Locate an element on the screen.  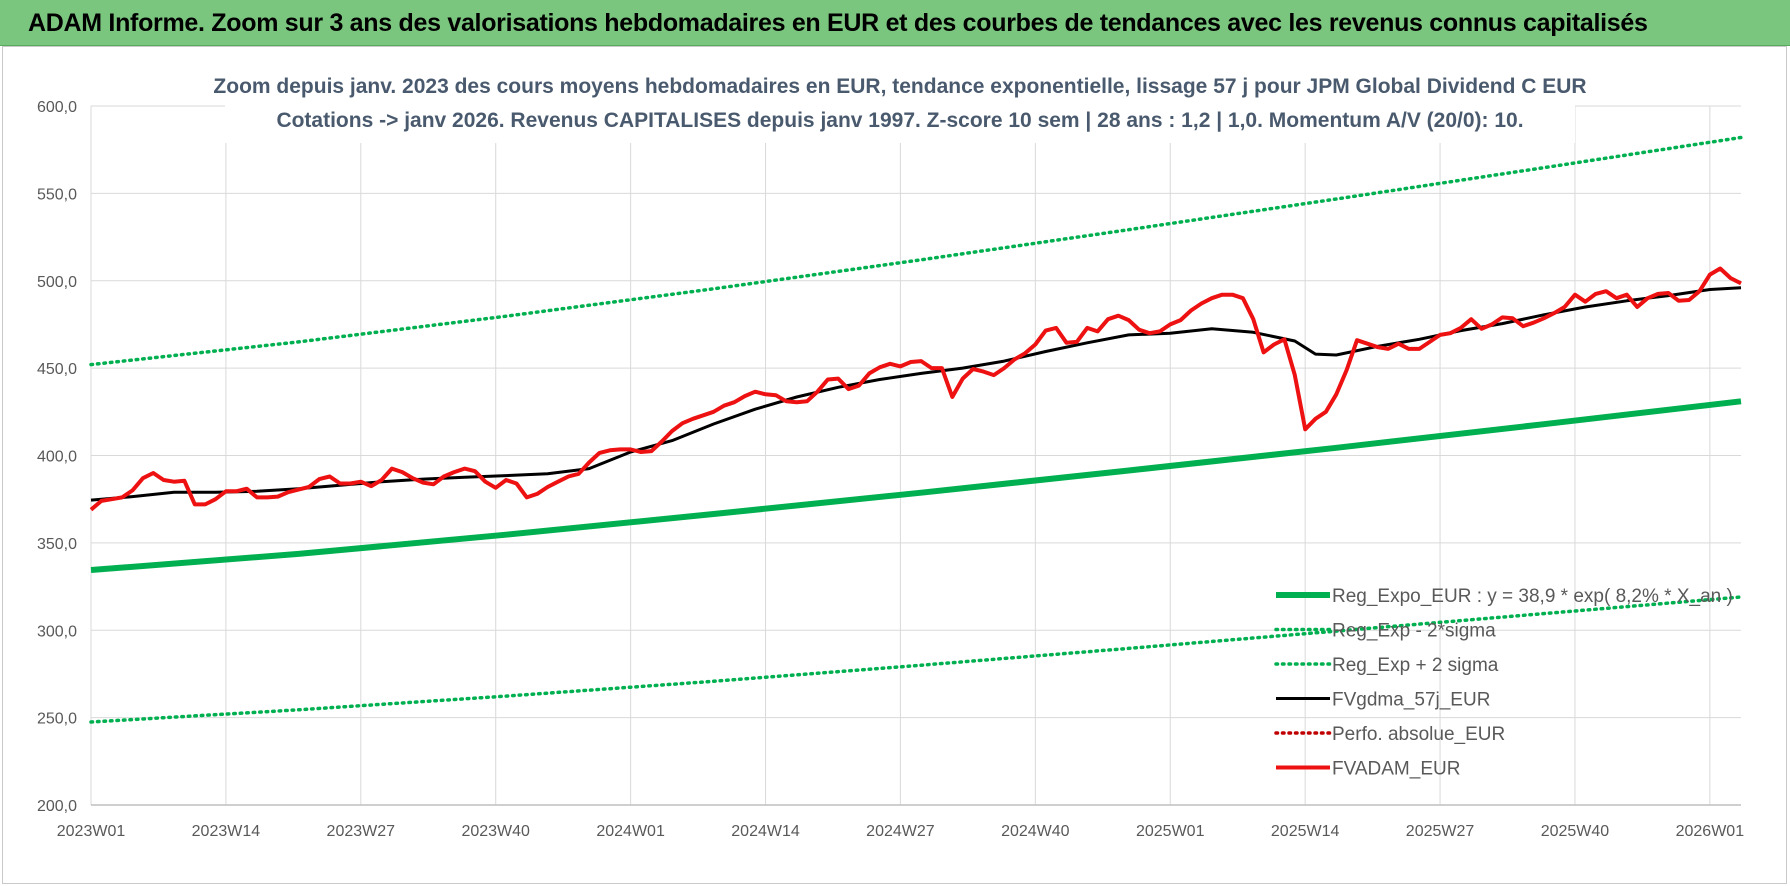
x-tick-label: 2023W40 is located at coordinates (495, 831).